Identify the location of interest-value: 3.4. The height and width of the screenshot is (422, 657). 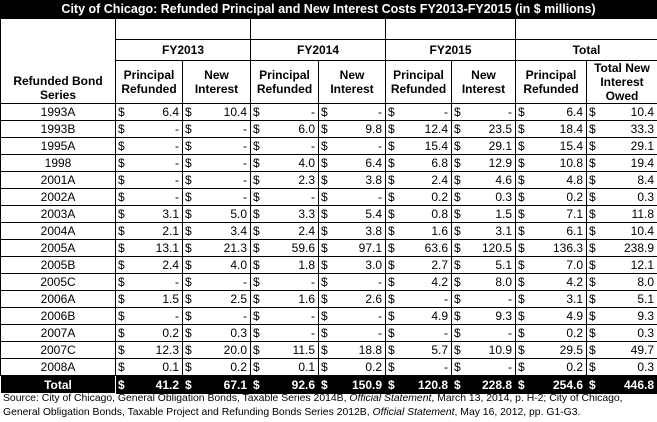
(225, 231).